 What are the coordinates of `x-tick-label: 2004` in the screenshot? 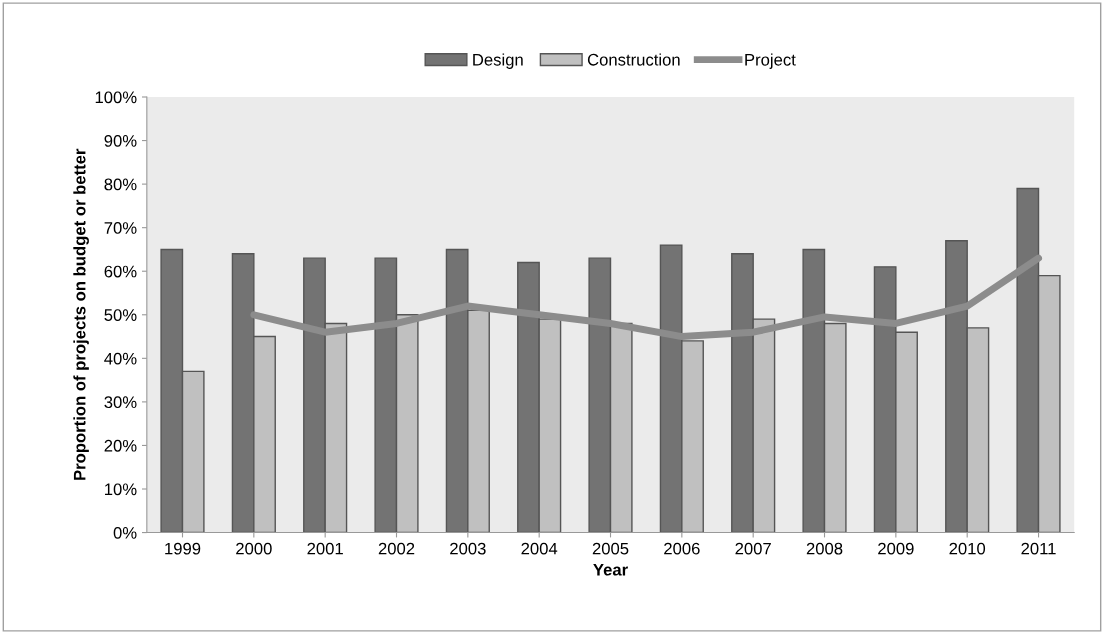 It's located at (539, 548).